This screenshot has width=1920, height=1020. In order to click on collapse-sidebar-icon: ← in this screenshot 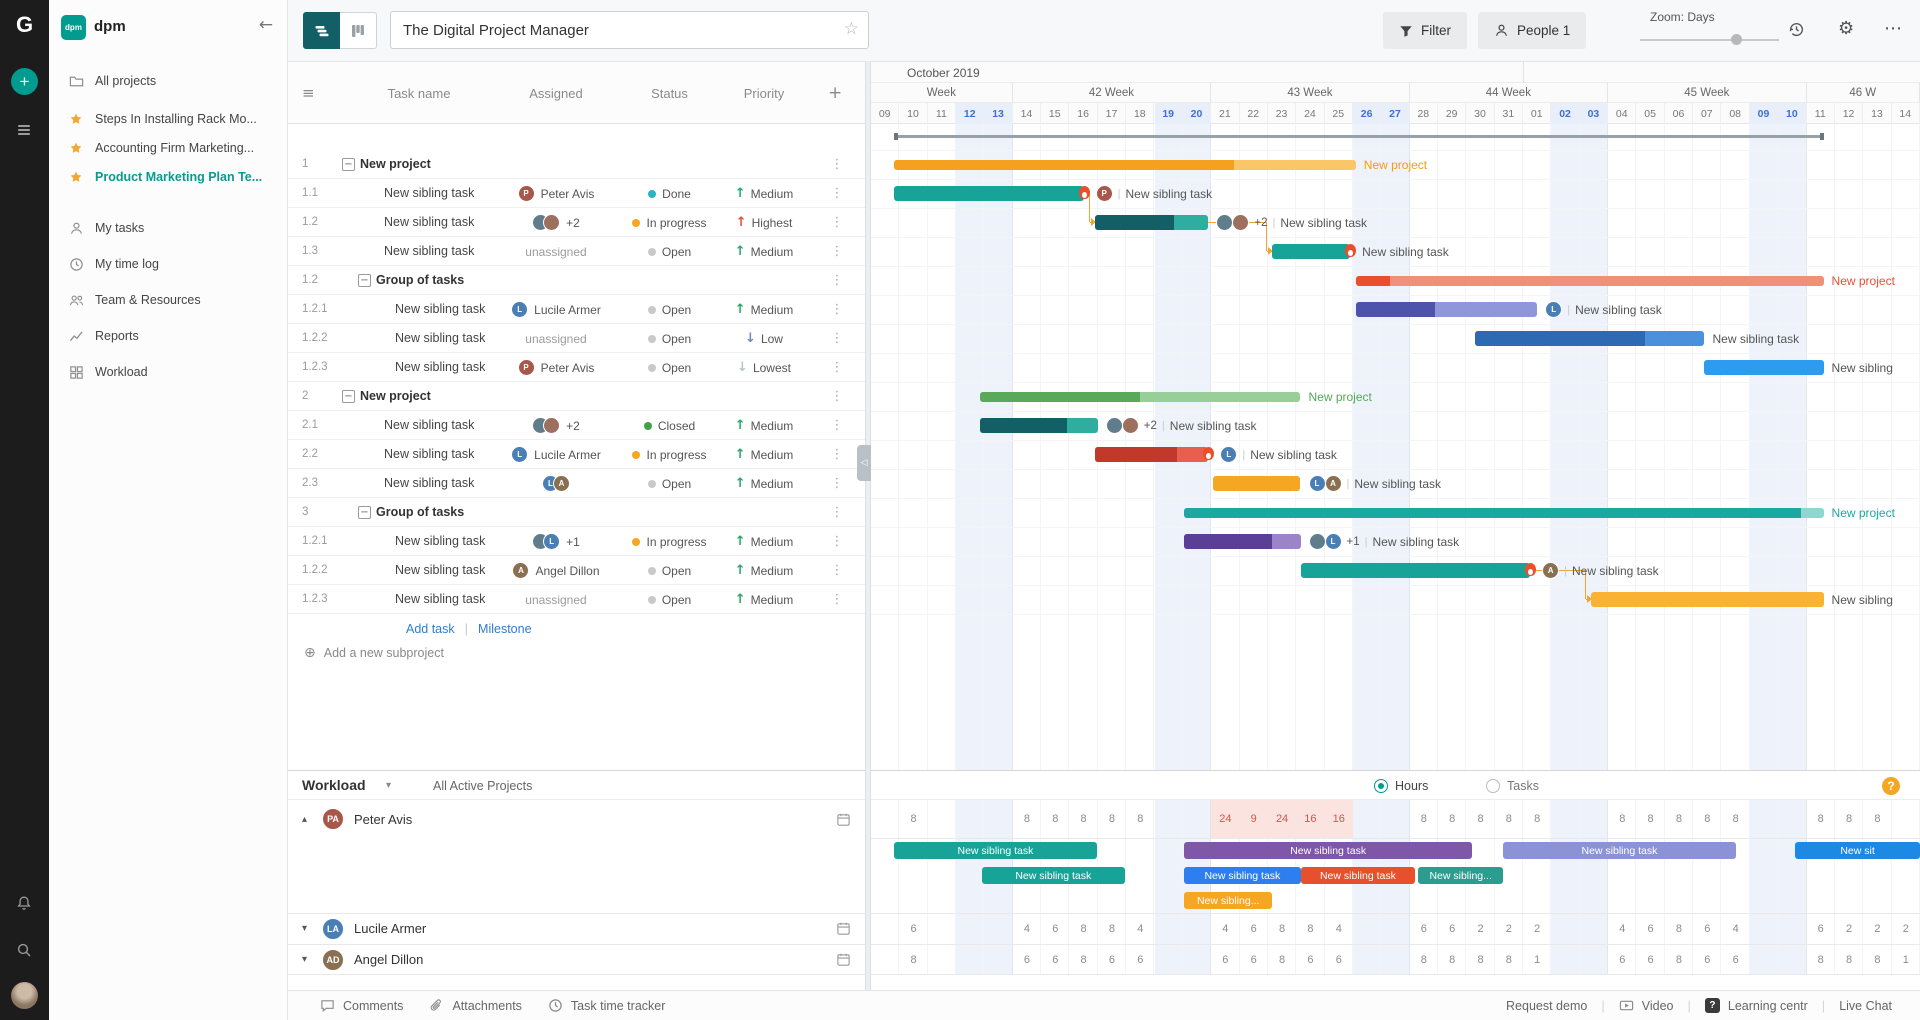, I will do `click(265, 25)`.